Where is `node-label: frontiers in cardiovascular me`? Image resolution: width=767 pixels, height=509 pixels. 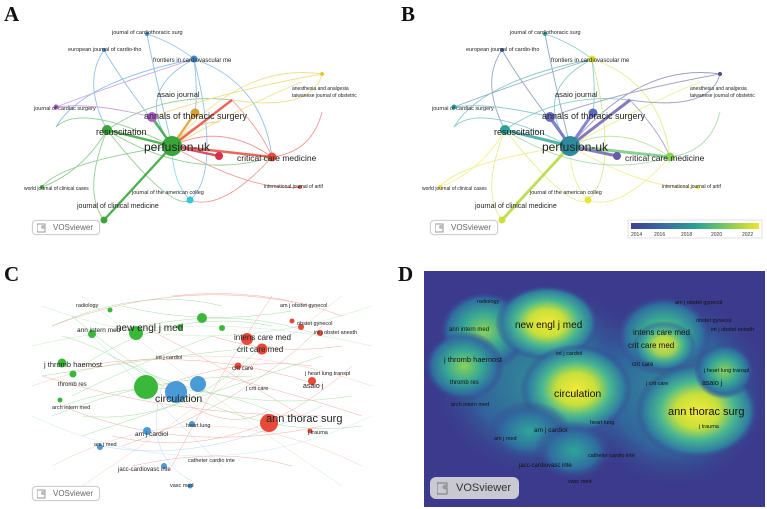 node-label: frontiers in cardiovascular me is located at coordinates (590, 61).